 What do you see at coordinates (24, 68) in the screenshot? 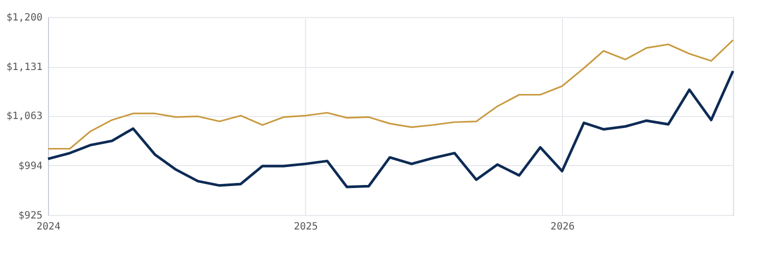
I see `y-tick-label: $1,131` at bounding box center [24, 68].